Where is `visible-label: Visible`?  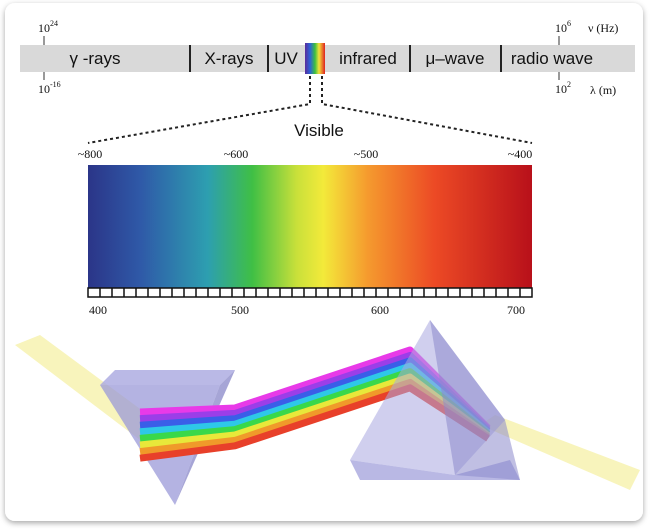
visible-label: Visible is located at coordinates (319, 130).